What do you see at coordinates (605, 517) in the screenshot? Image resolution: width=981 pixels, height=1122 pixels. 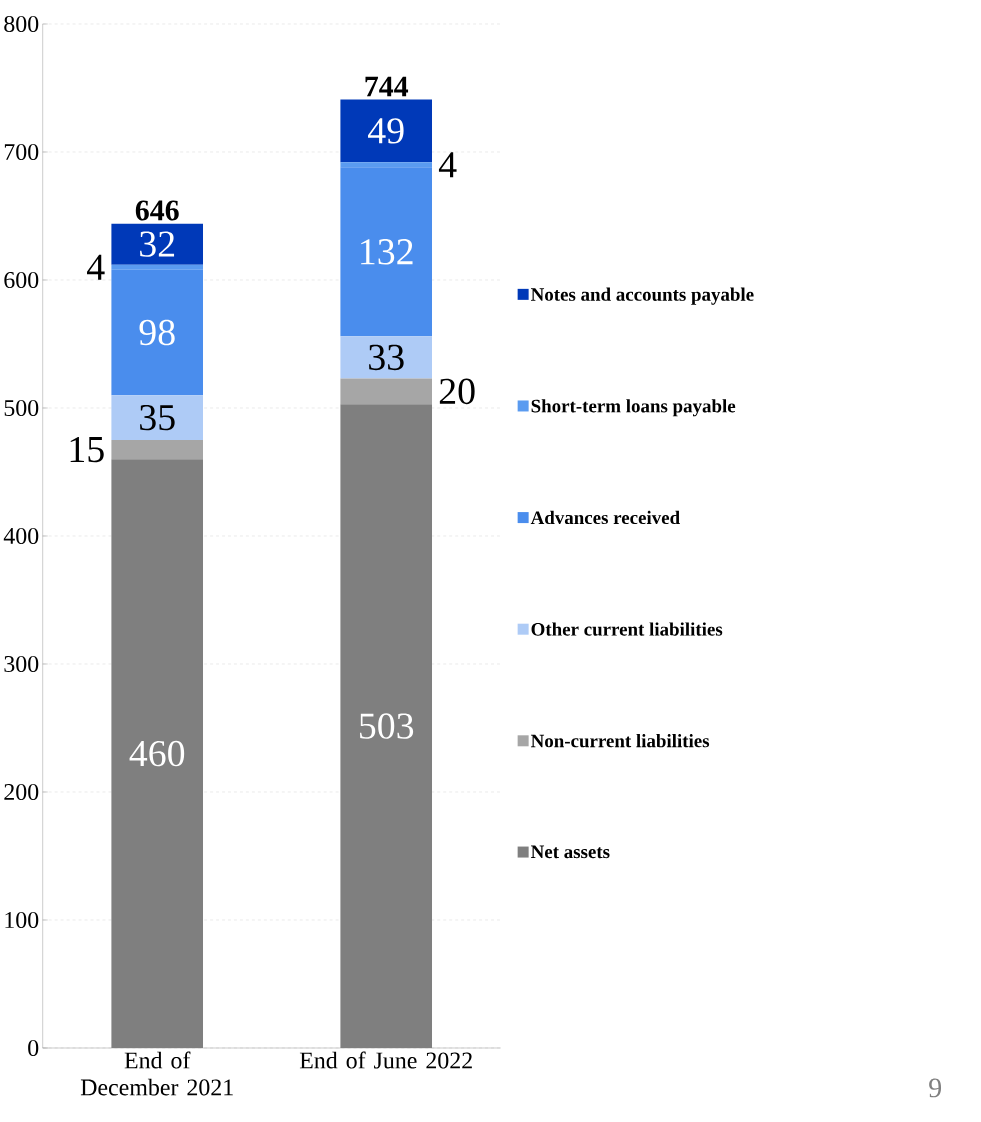 I see `legend-label: Advances received` at bounding box center [605, 517].